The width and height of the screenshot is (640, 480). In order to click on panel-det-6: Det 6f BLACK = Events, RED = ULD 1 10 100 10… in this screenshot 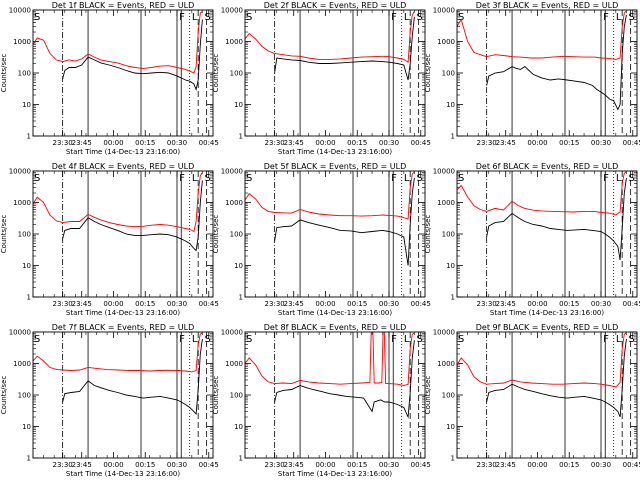, I will do `click(532, 239)`.